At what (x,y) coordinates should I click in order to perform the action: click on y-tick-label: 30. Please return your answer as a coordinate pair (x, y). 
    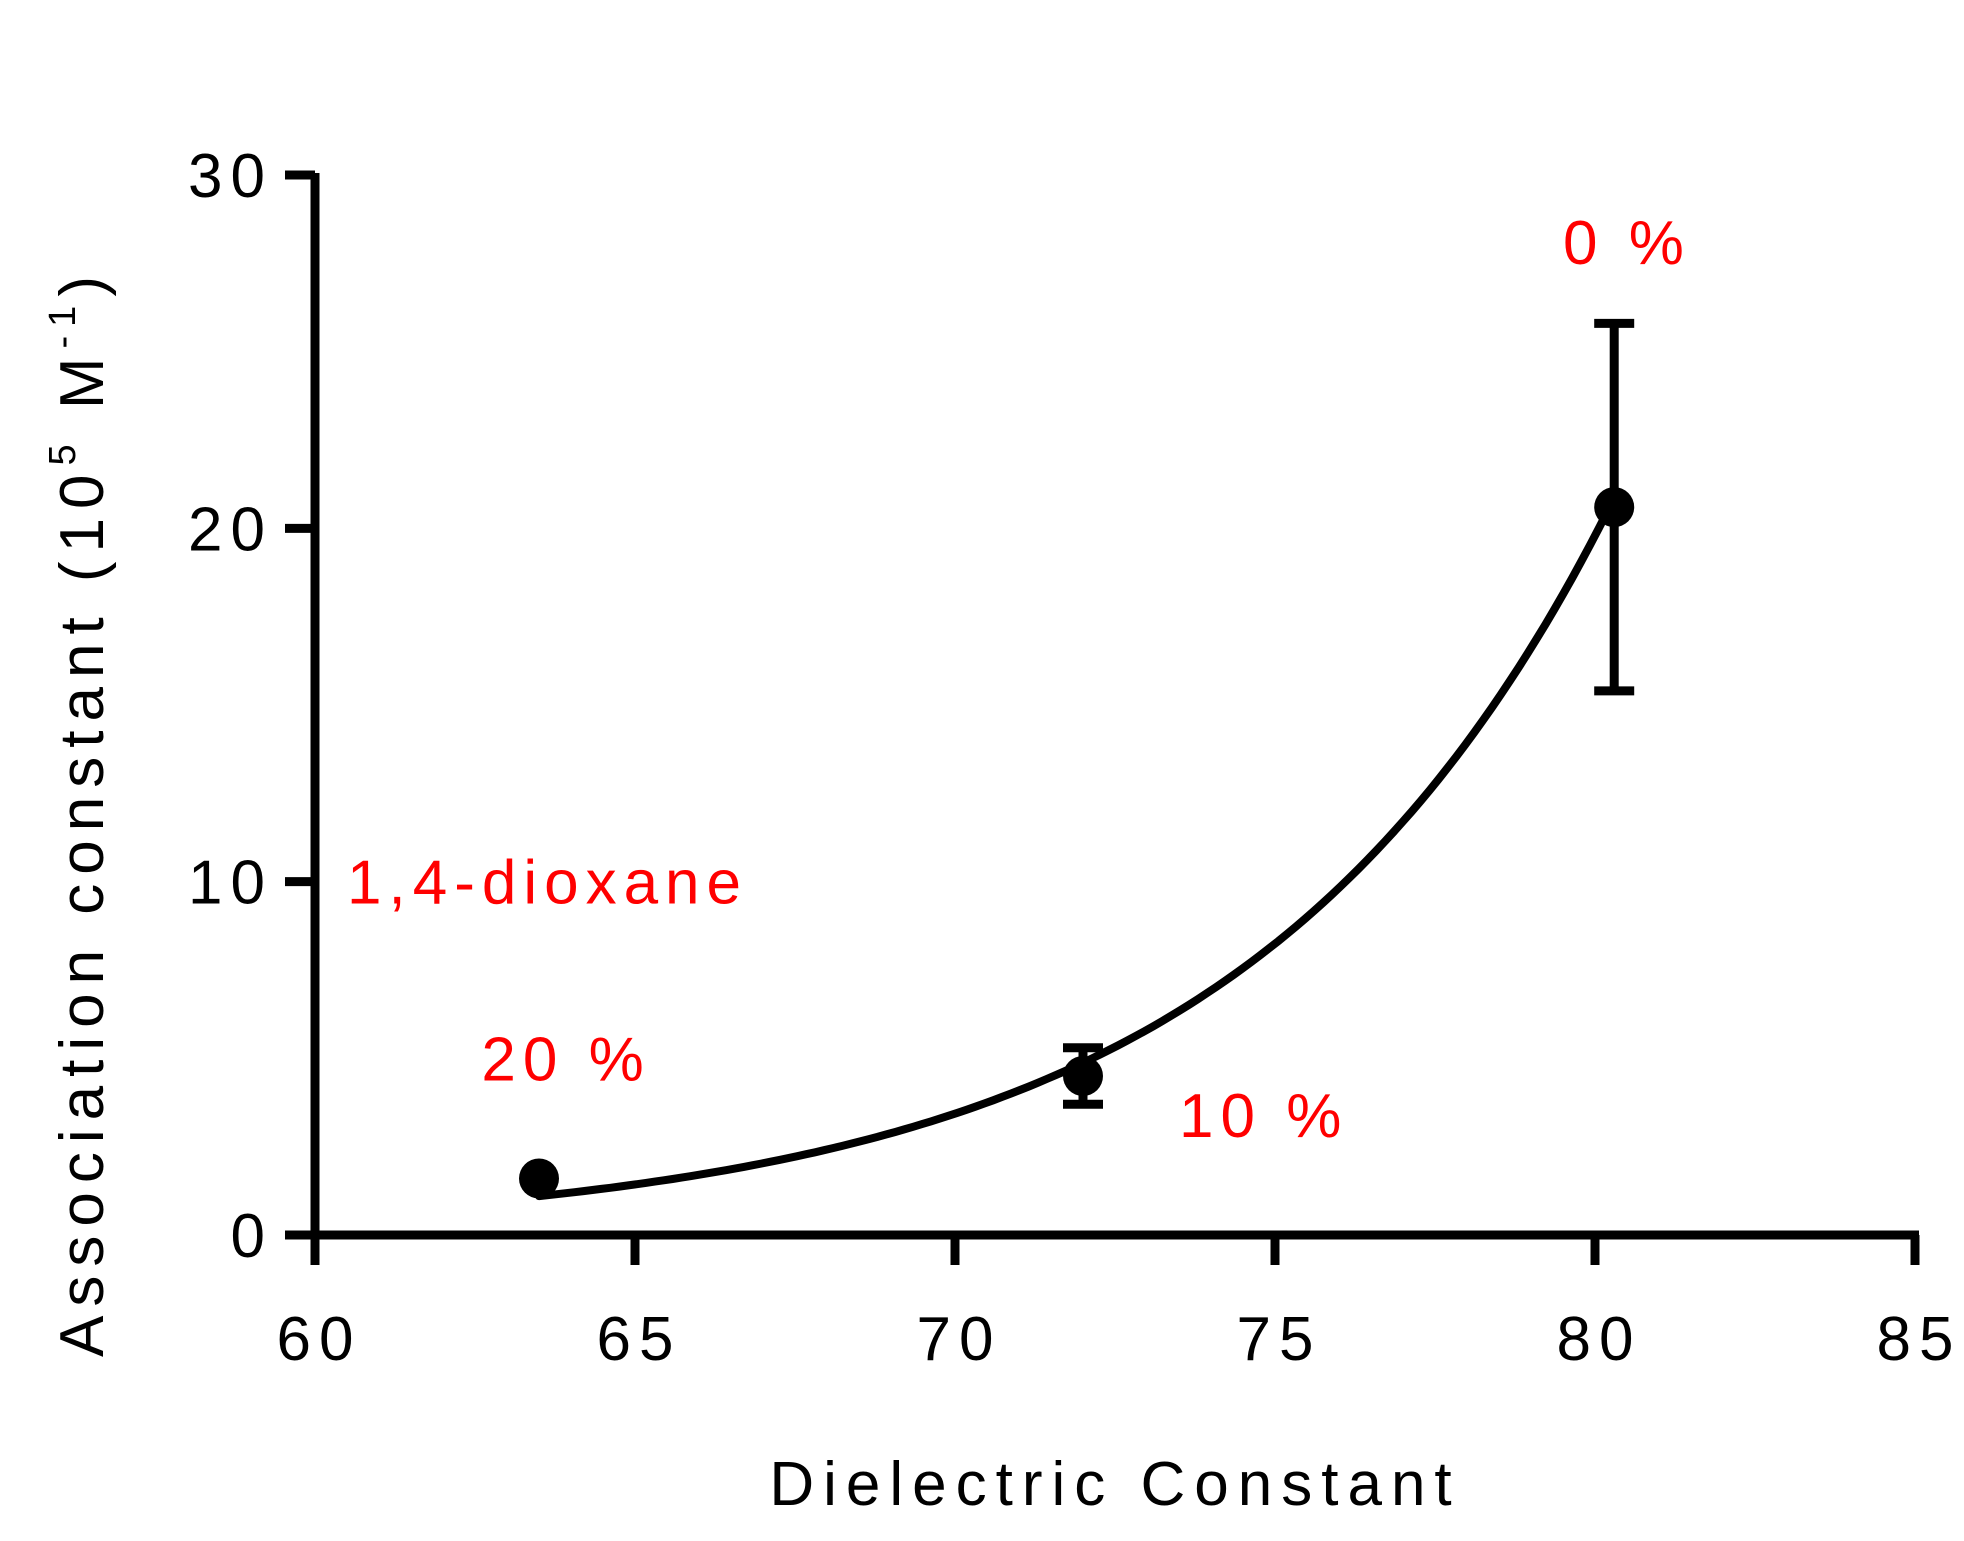
    Looking at the image, I should click on (230, 176).